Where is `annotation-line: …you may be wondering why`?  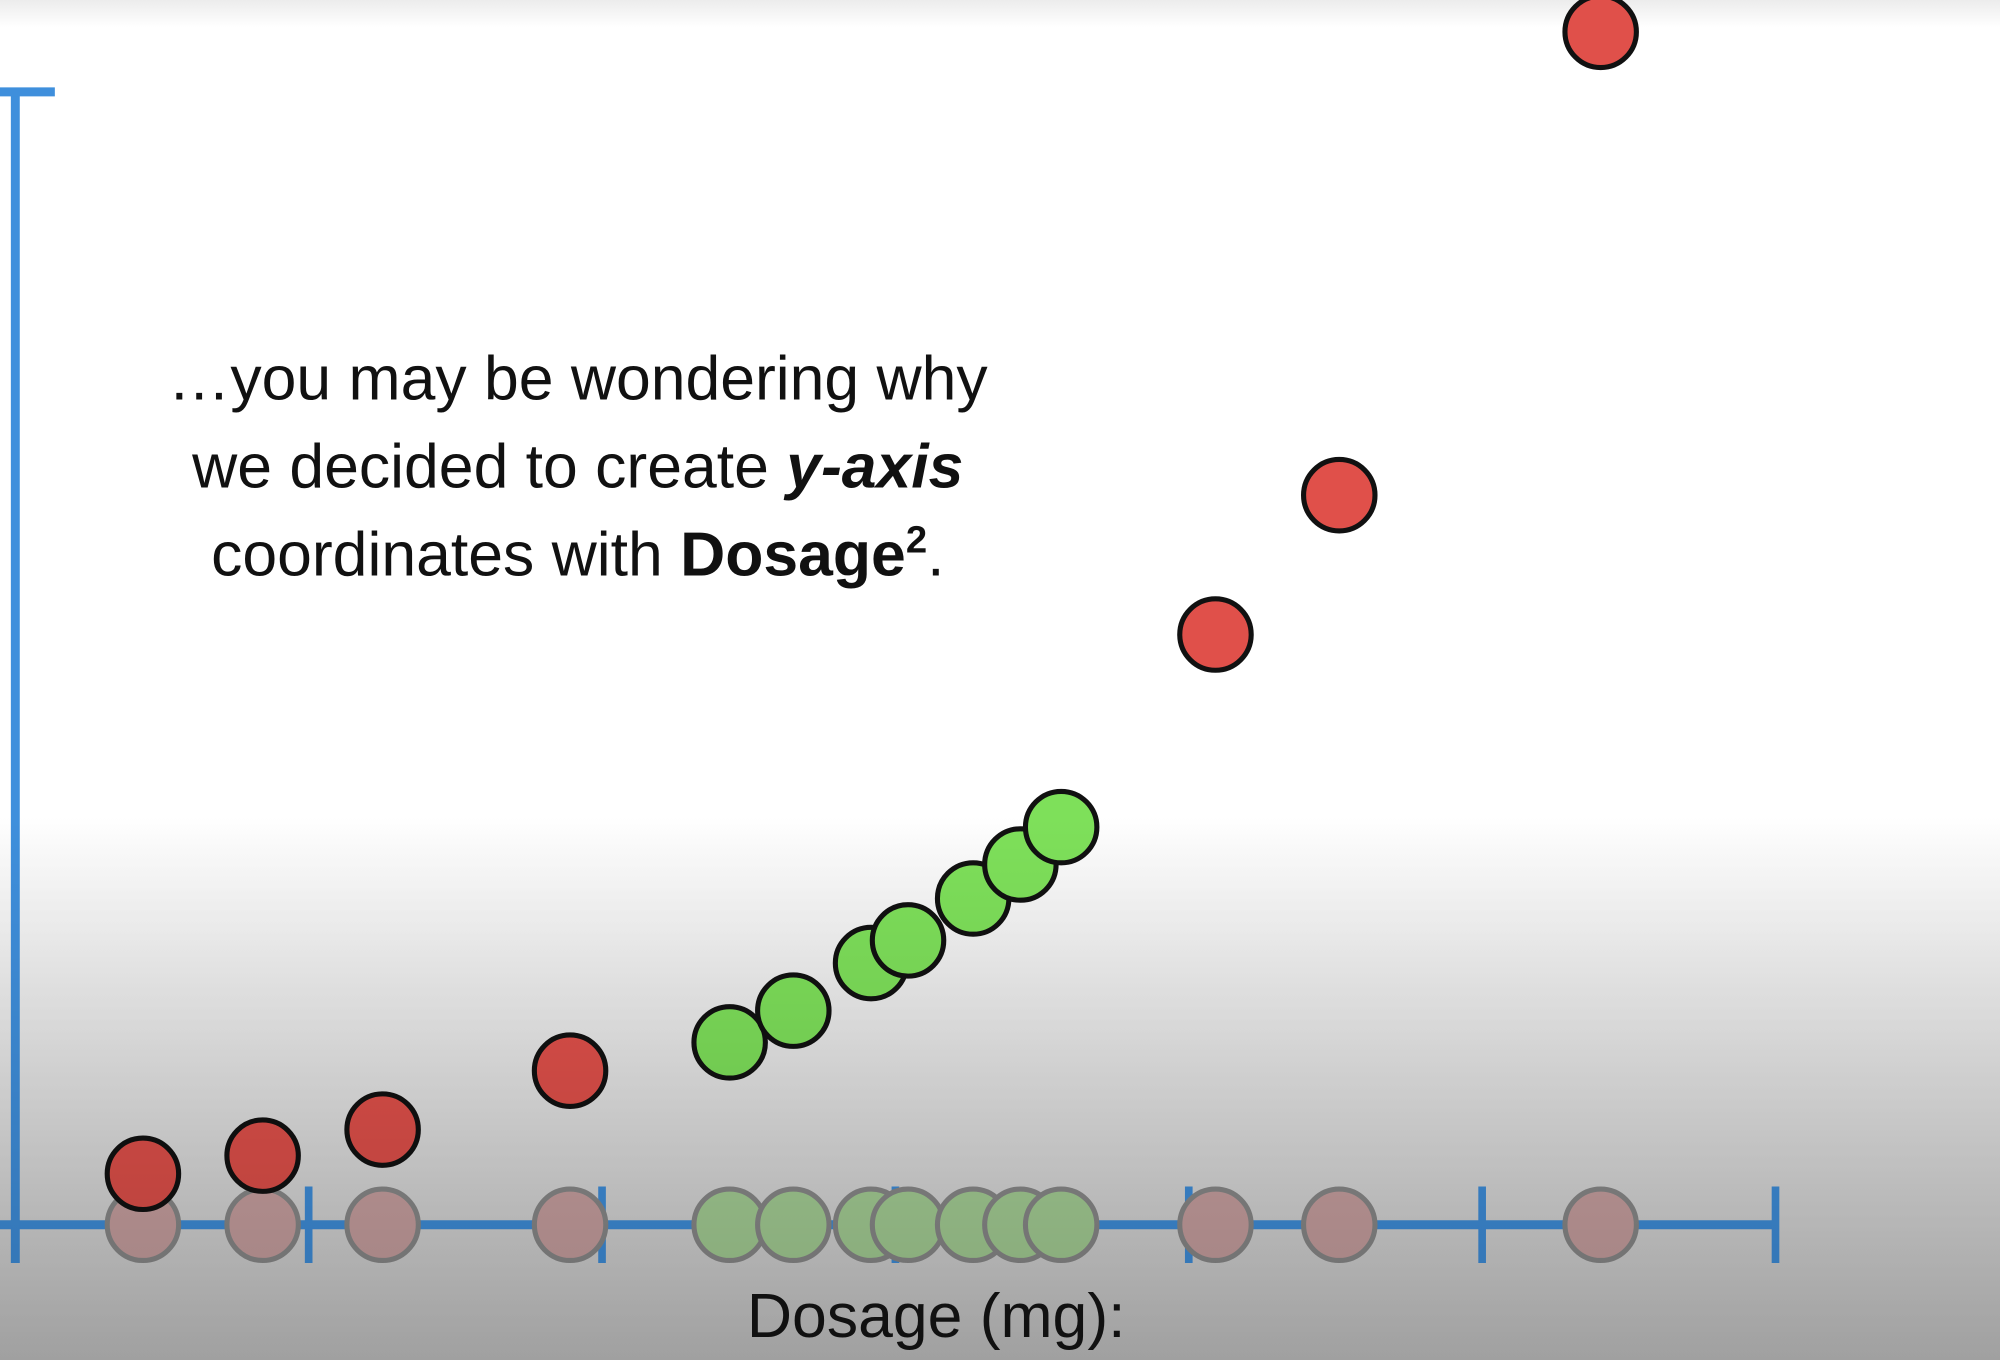 annotation-line: …you may be wondering why is located at coordinates (578, 378).